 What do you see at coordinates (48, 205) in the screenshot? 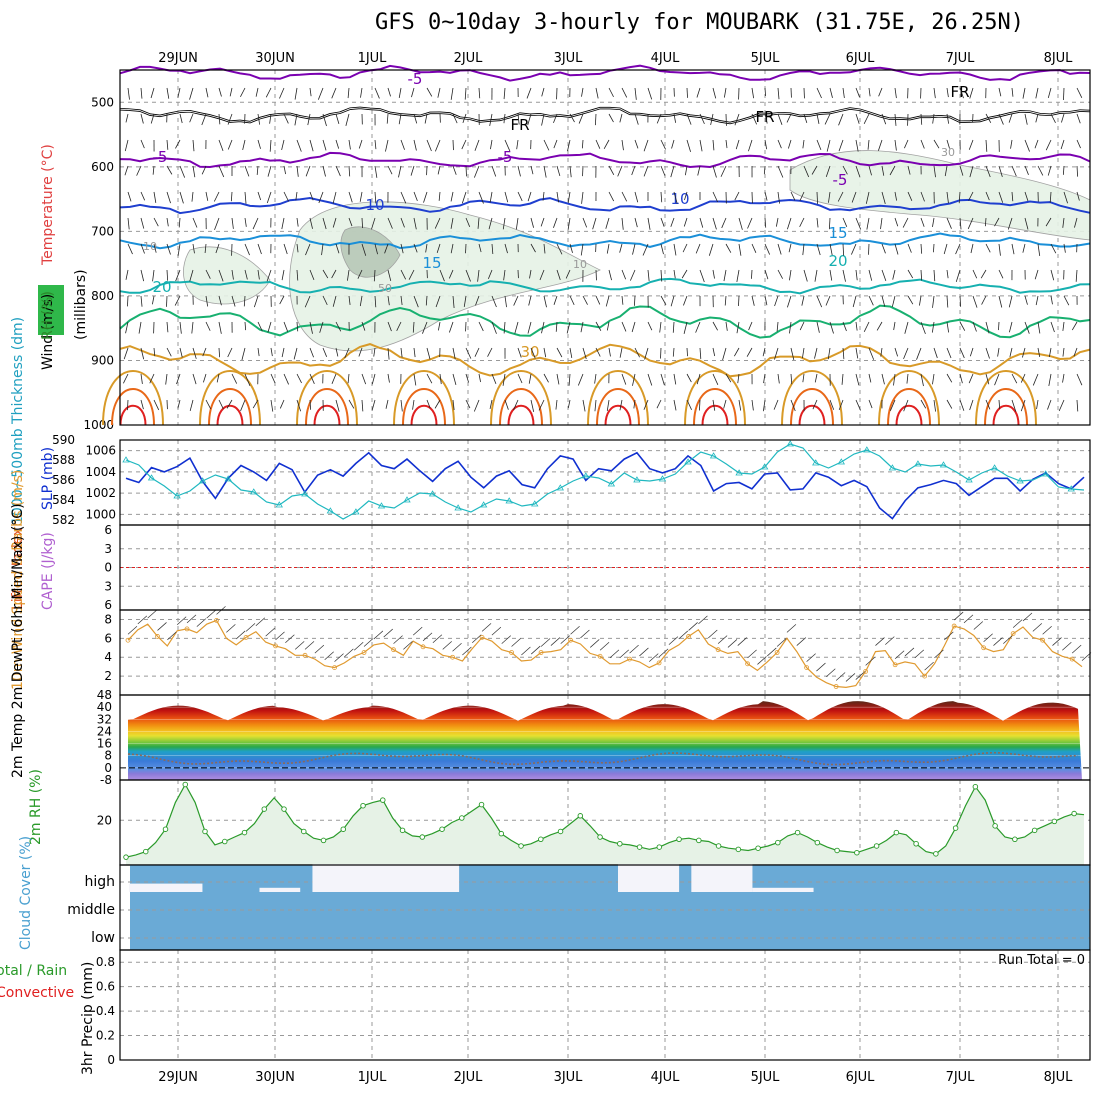
I see `upper-ylabel-temp: Temperature (°C)` at bounding box center [48, 205].